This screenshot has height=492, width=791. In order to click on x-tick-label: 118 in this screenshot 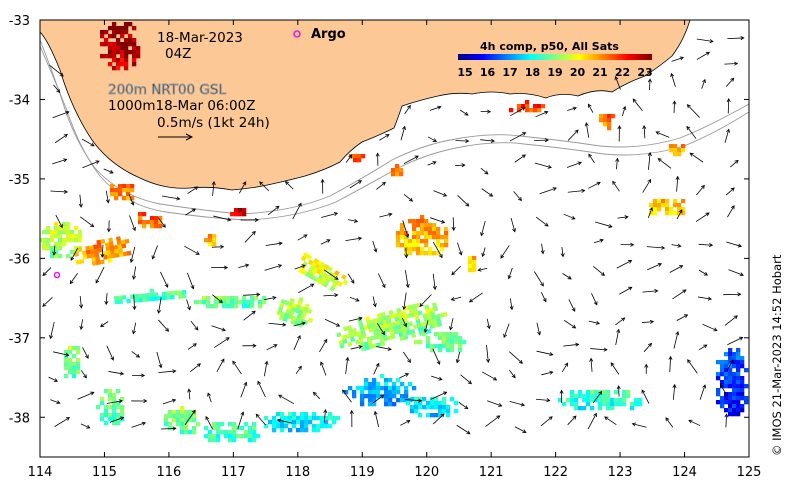, I will do `click(297, 472)`.